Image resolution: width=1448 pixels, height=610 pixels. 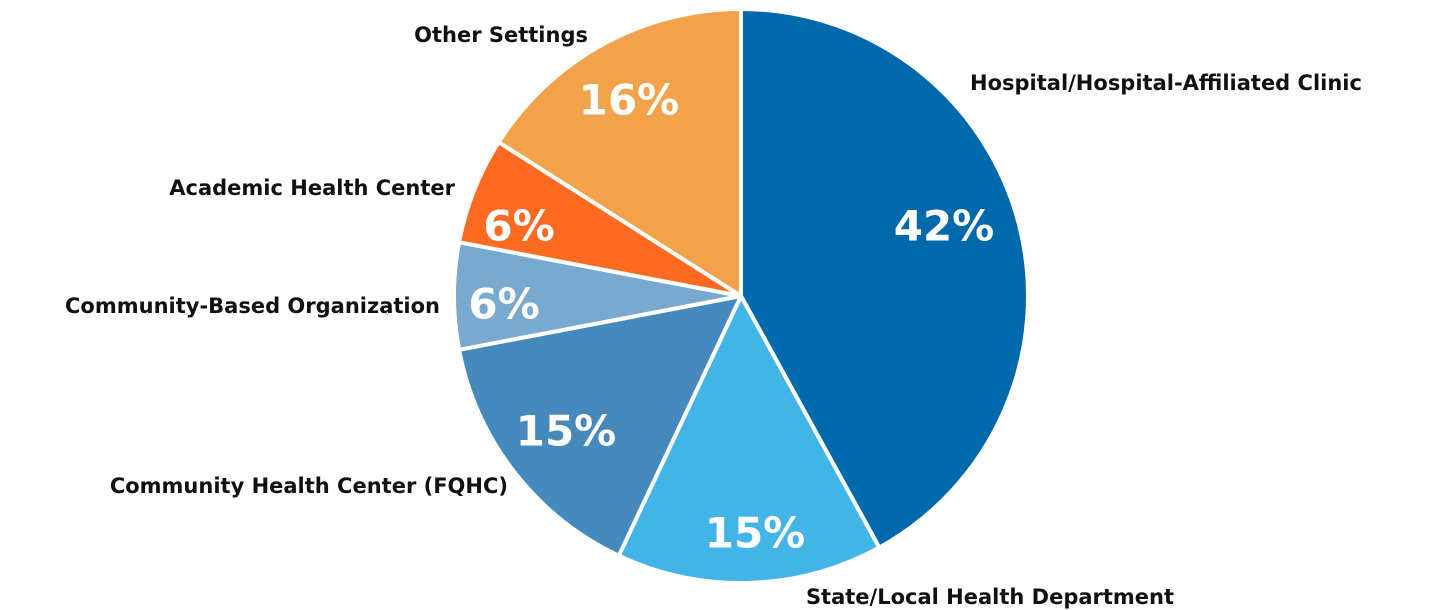 I want to click on value-label: 42%, so click(x=944, y=226).